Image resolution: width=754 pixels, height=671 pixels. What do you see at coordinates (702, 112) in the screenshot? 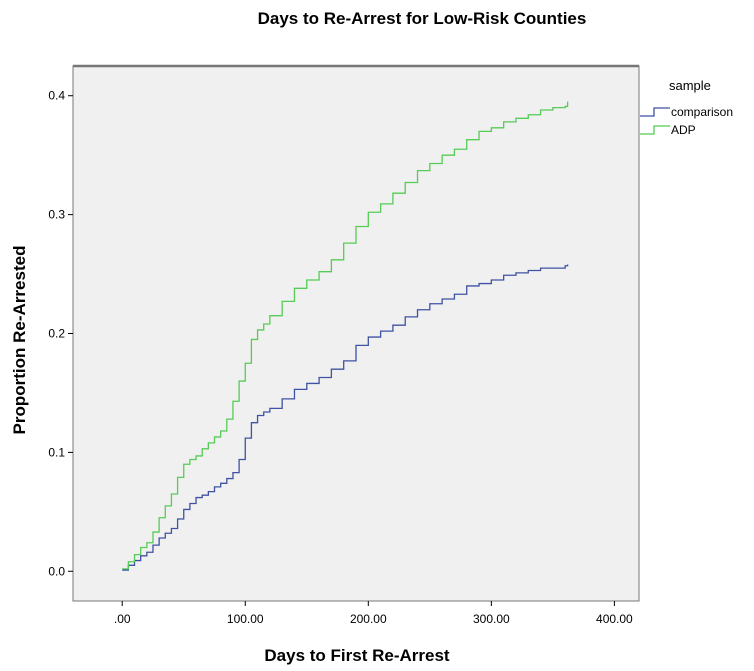
I see `legend-label: comparison` at bounding box center [702, 112].